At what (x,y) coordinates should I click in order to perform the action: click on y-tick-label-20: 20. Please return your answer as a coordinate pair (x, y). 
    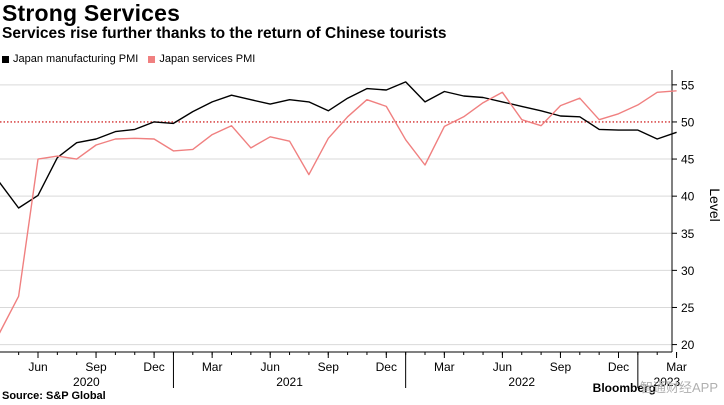
    Looking at the image, I should click on (688, 345).